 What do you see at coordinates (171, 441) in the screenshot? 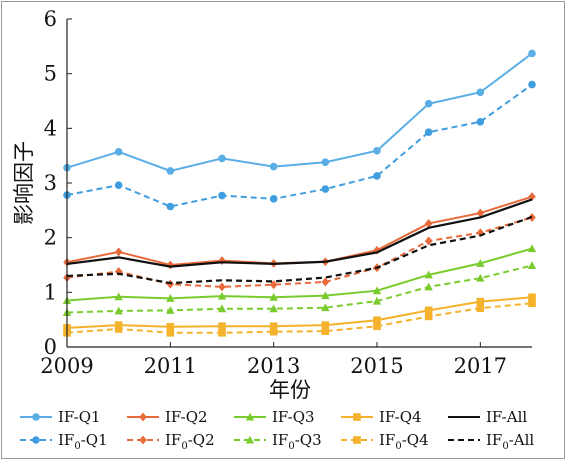
I see `legend-item: IF0-Q2` at bounding box center [171, 441].